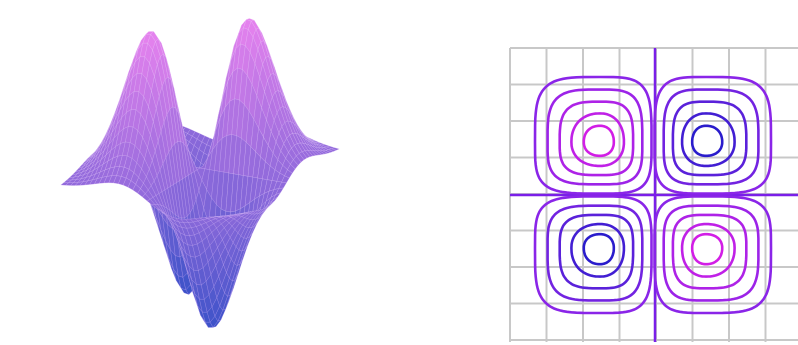 The image size is (798, 345). Describe the element at coordinates (232, 216) in the screenshot. I see `surface-patch` at that location.